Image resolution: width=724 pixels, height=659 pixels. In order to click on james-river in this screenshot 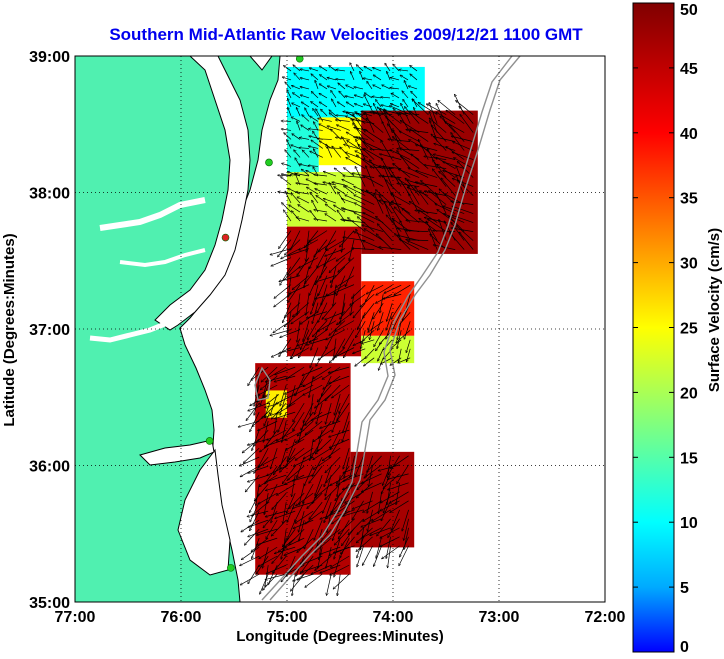, I will do `click(130, 331)`.